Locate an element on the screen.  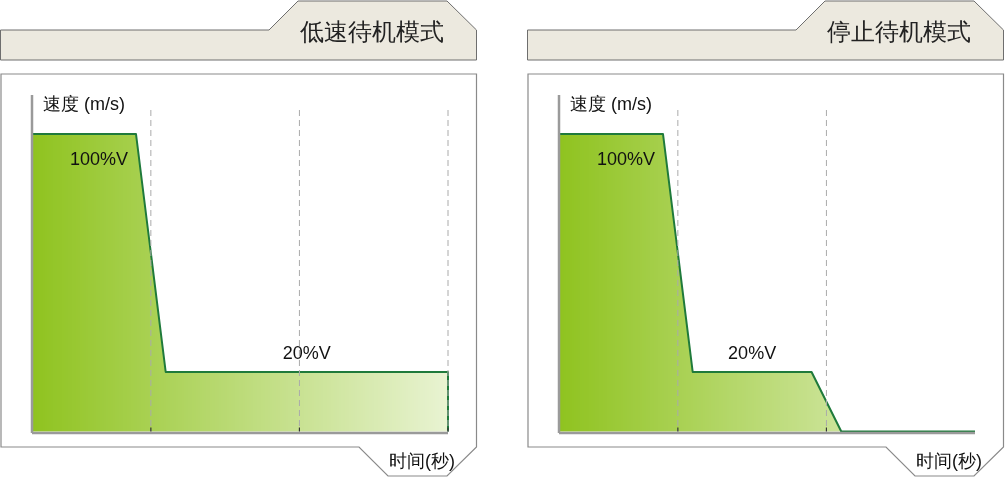
chart-title: 停止待机模式 is located at coordinates (899, 31).